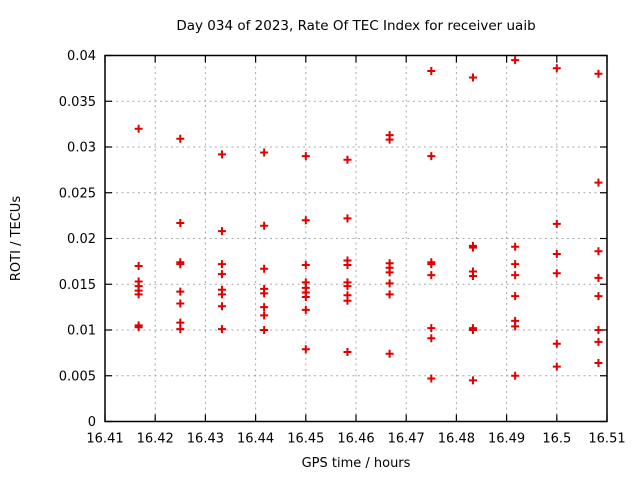  I want to click on x-tick-label: 16.51, so click(606, 439).